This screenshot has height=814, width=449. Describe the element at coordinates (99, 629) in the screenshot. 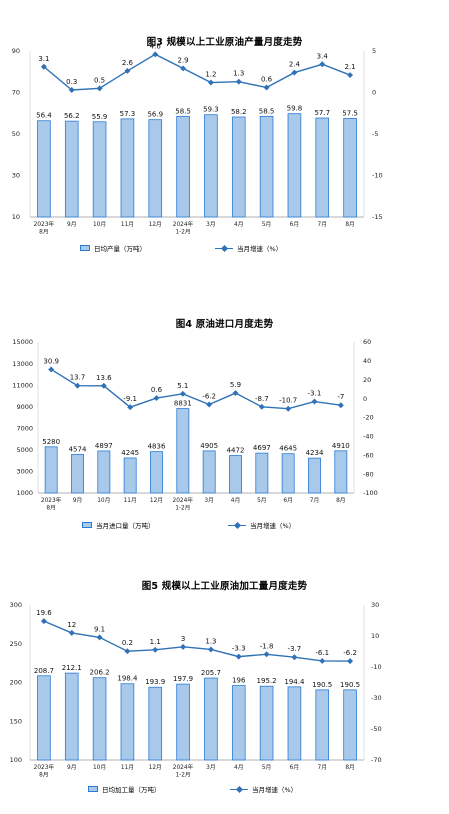

I see `line-value-label: 9.1` at that location.